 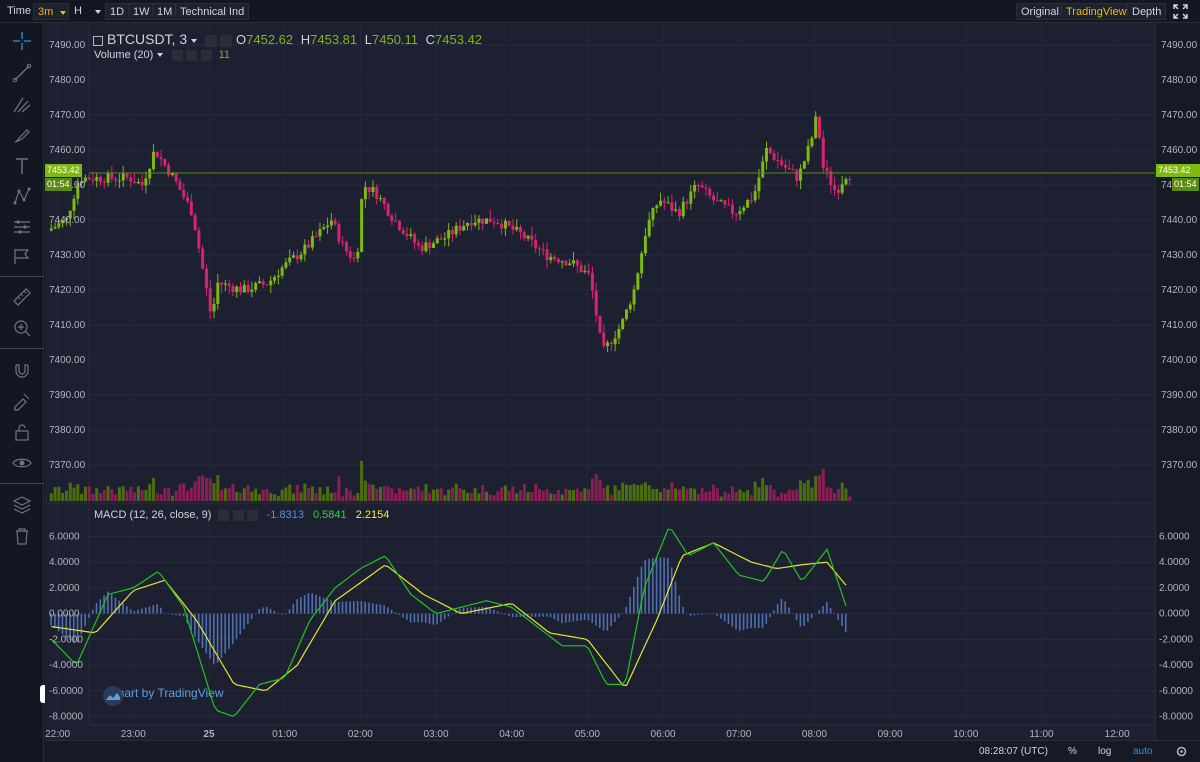 What do you see at coordinates (22, 73) in the screenshot?
I see `trend-line-icon` at bounding box center [22, 73].